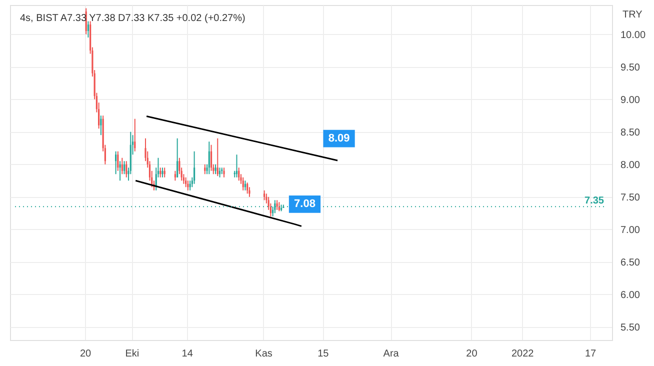 The height and width of the screenshot is (366, 654). What do you see at coordinates (263, 354) in the screenshot?
I see `x-tick-label: Kas` at bounding box center [263, 354].